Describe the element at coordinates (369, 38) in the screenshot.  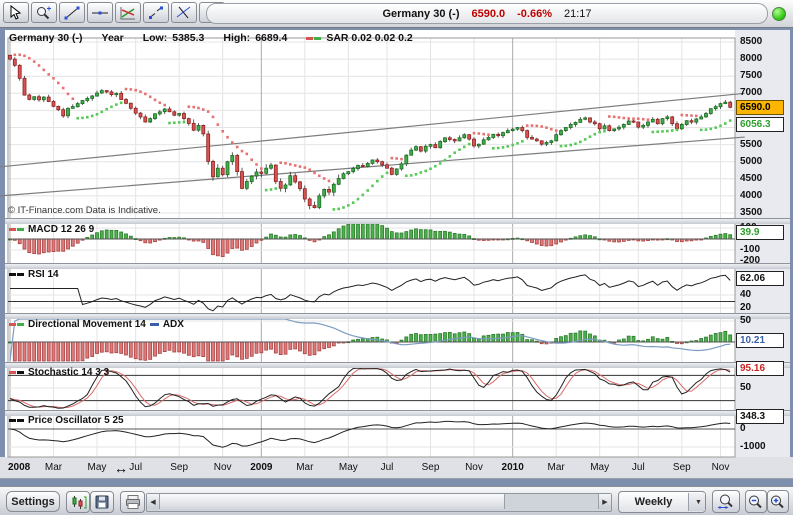
I see `sar-legend-label: SAR 0.02 0.02 0.2` at that location.